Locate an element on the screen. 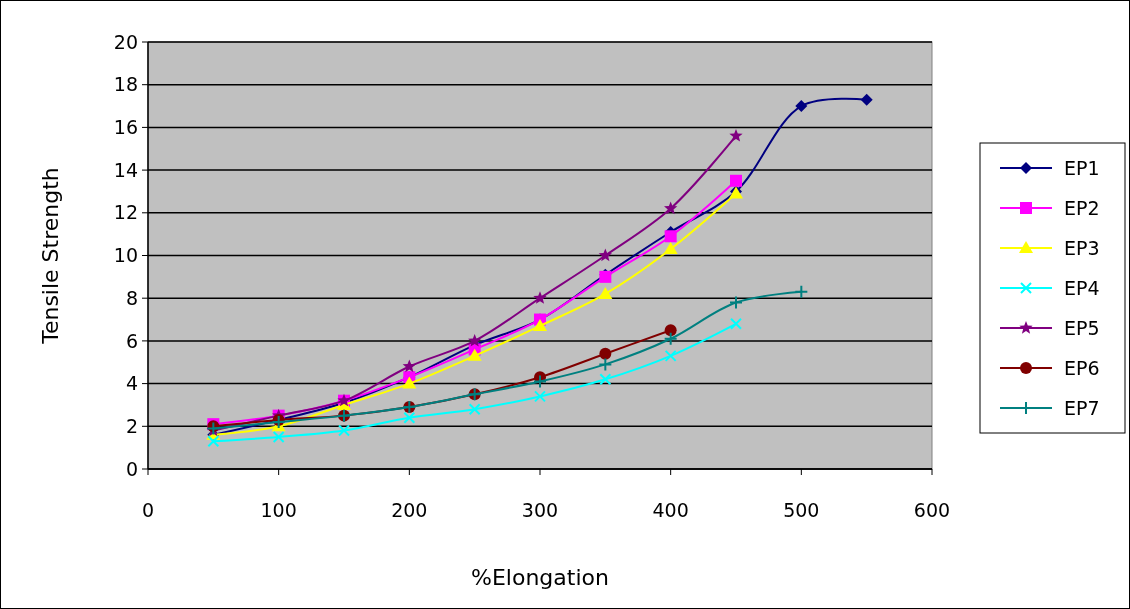  y-tick-label: 20 is located at coordinates (125, 41).